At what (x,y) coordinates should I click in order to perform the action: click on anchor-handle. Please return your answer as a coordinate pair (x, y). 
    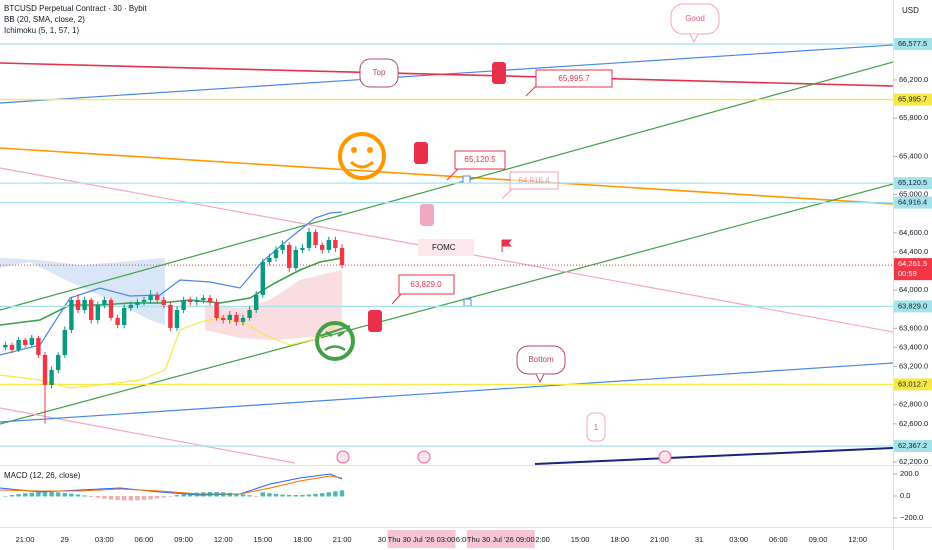
    Looking at the image, I should click on (467, 302).